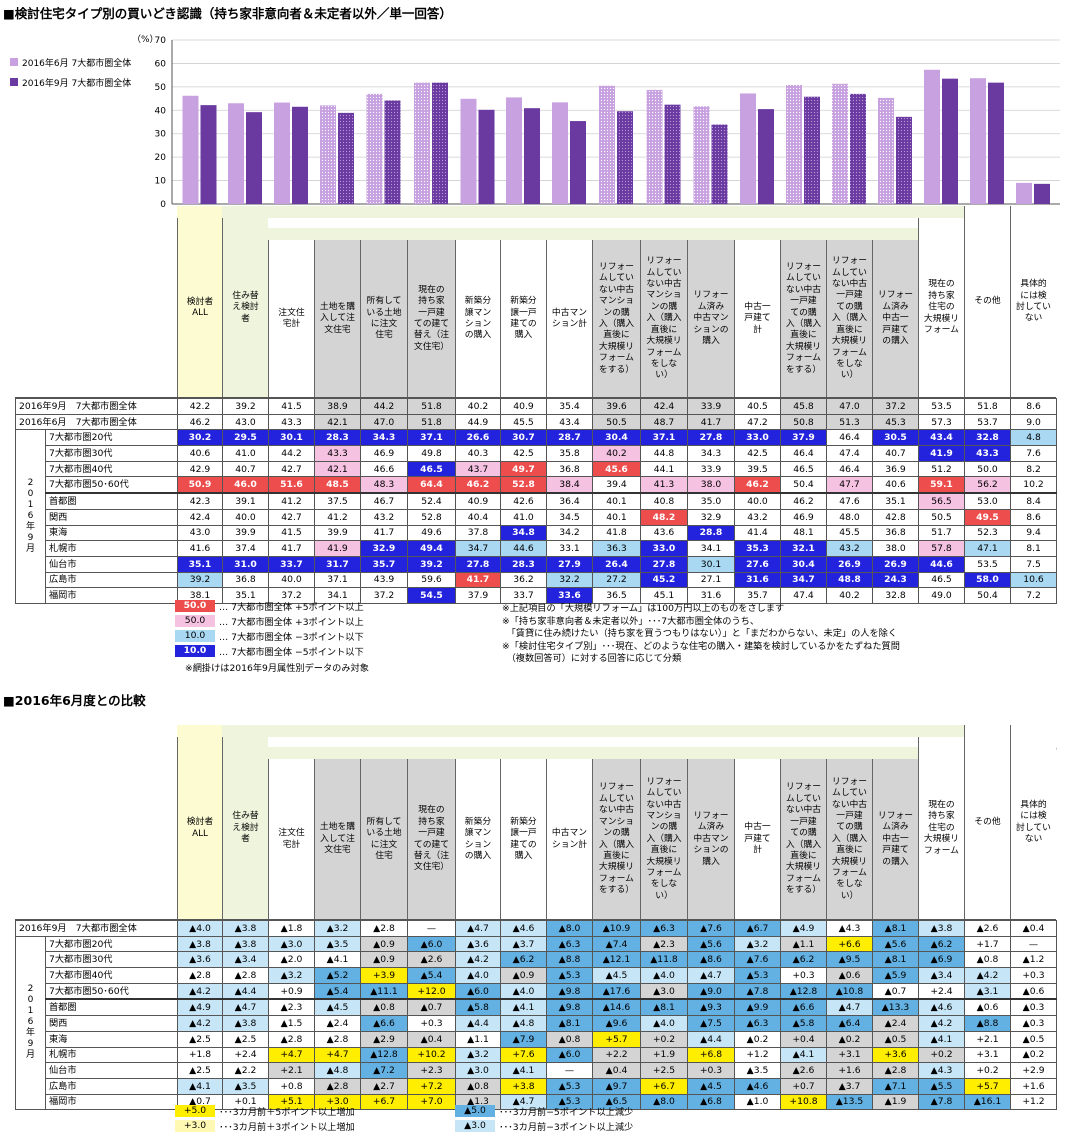 Image resolution: width=1069 pixels, height=1140 pixels. I want to click on y-tick-label: 20, so click(161, 158).